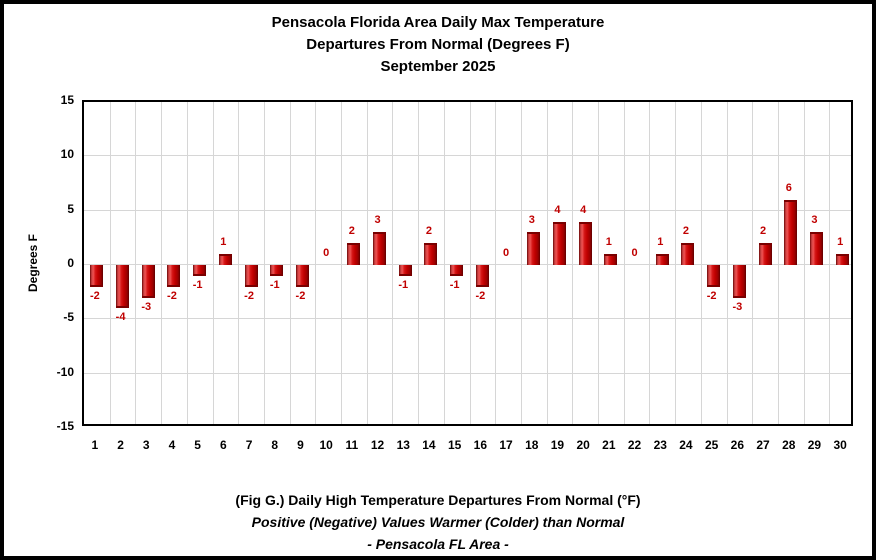 This screenshot has height=560, width=876. I want to click on bar-value-label-day-24: 2, so click(685, 231).